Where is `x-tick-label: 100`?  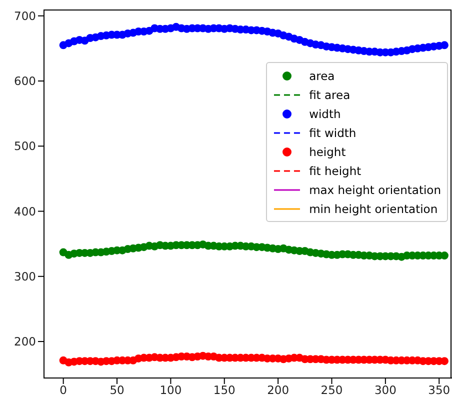
x-tick-label: 100 is located at coordinates (171, 390).